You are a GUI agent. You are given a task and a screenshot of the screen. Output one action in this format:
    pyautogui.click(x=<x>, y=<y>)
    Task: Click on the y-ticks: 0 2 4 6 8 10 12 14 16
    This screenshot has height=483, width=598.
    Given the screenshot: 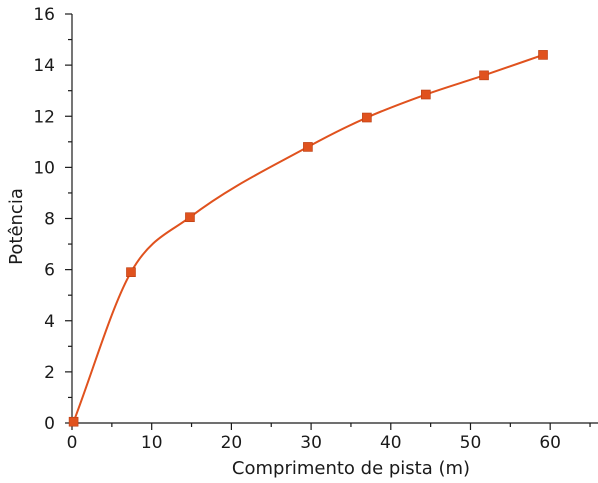 What is the action you would take?
    pyautogui.click(x=52, y=219)
    